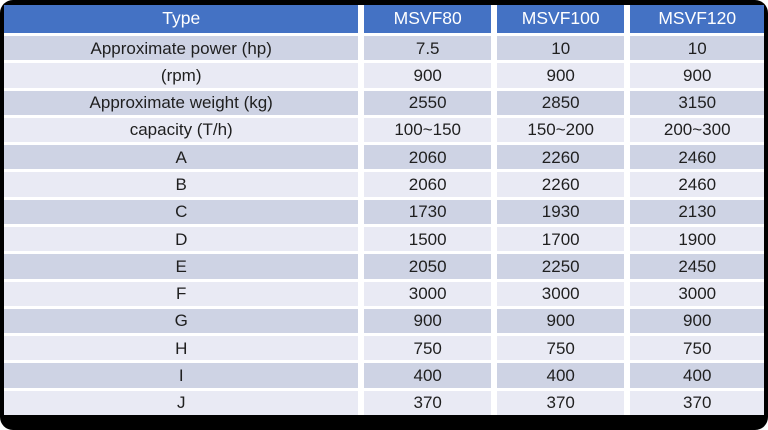 This screenshot has width=768, height=430. I want to click on row-label-cell: F, so click(181, 293).